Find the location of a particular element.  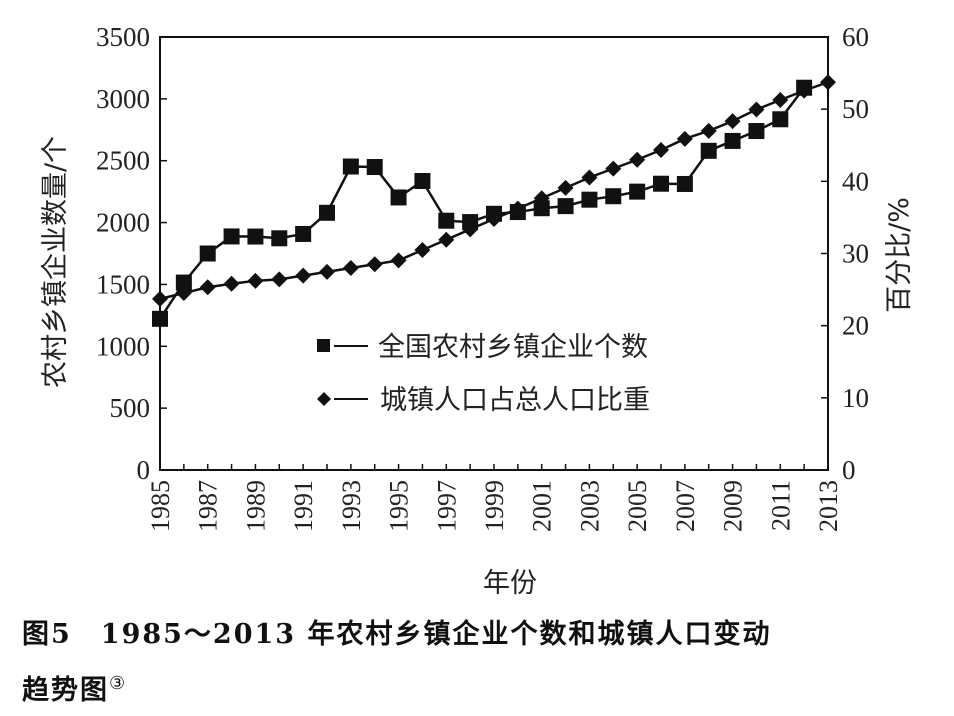

x-tick-label: 2003 is located at coordinates (589, 506).